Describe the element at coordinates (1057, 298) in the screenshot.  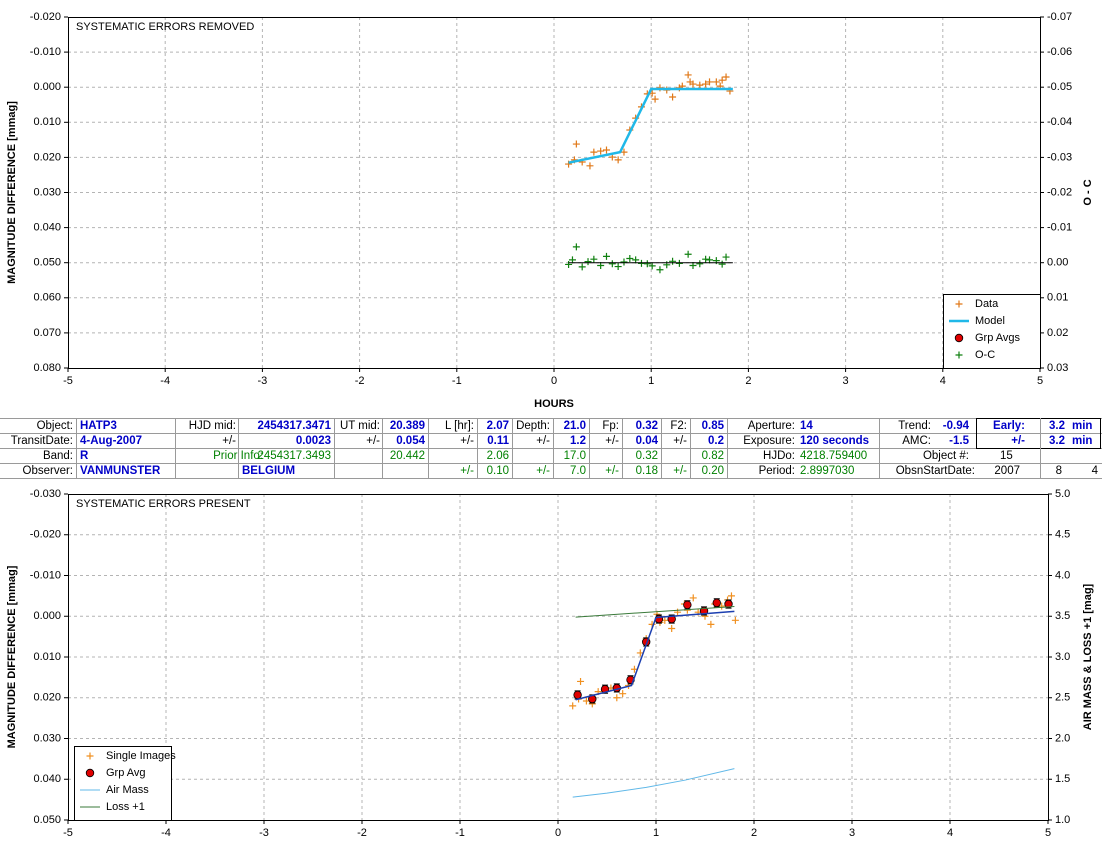
I see `y2-tick-label: 0.01` at that location.